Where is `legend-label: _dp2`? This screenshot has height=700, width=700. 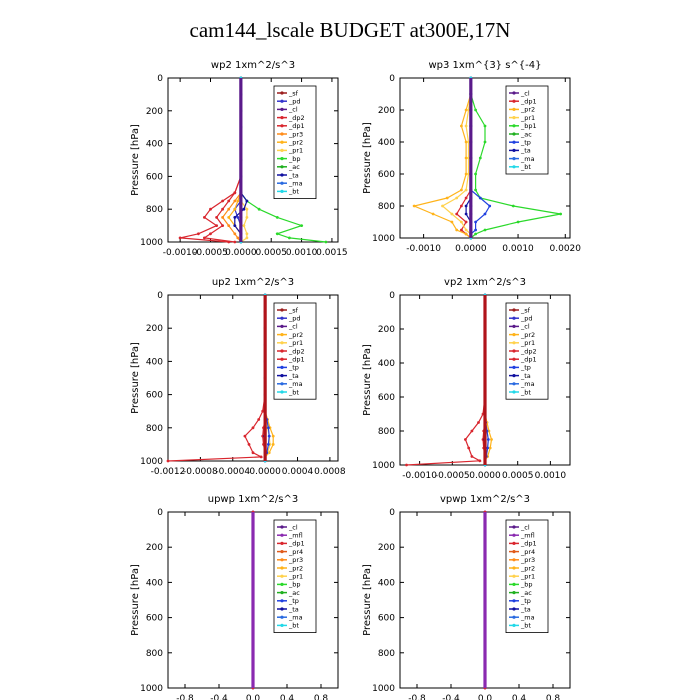 legend-label: _dp2 is located at coordinates (296, 118).